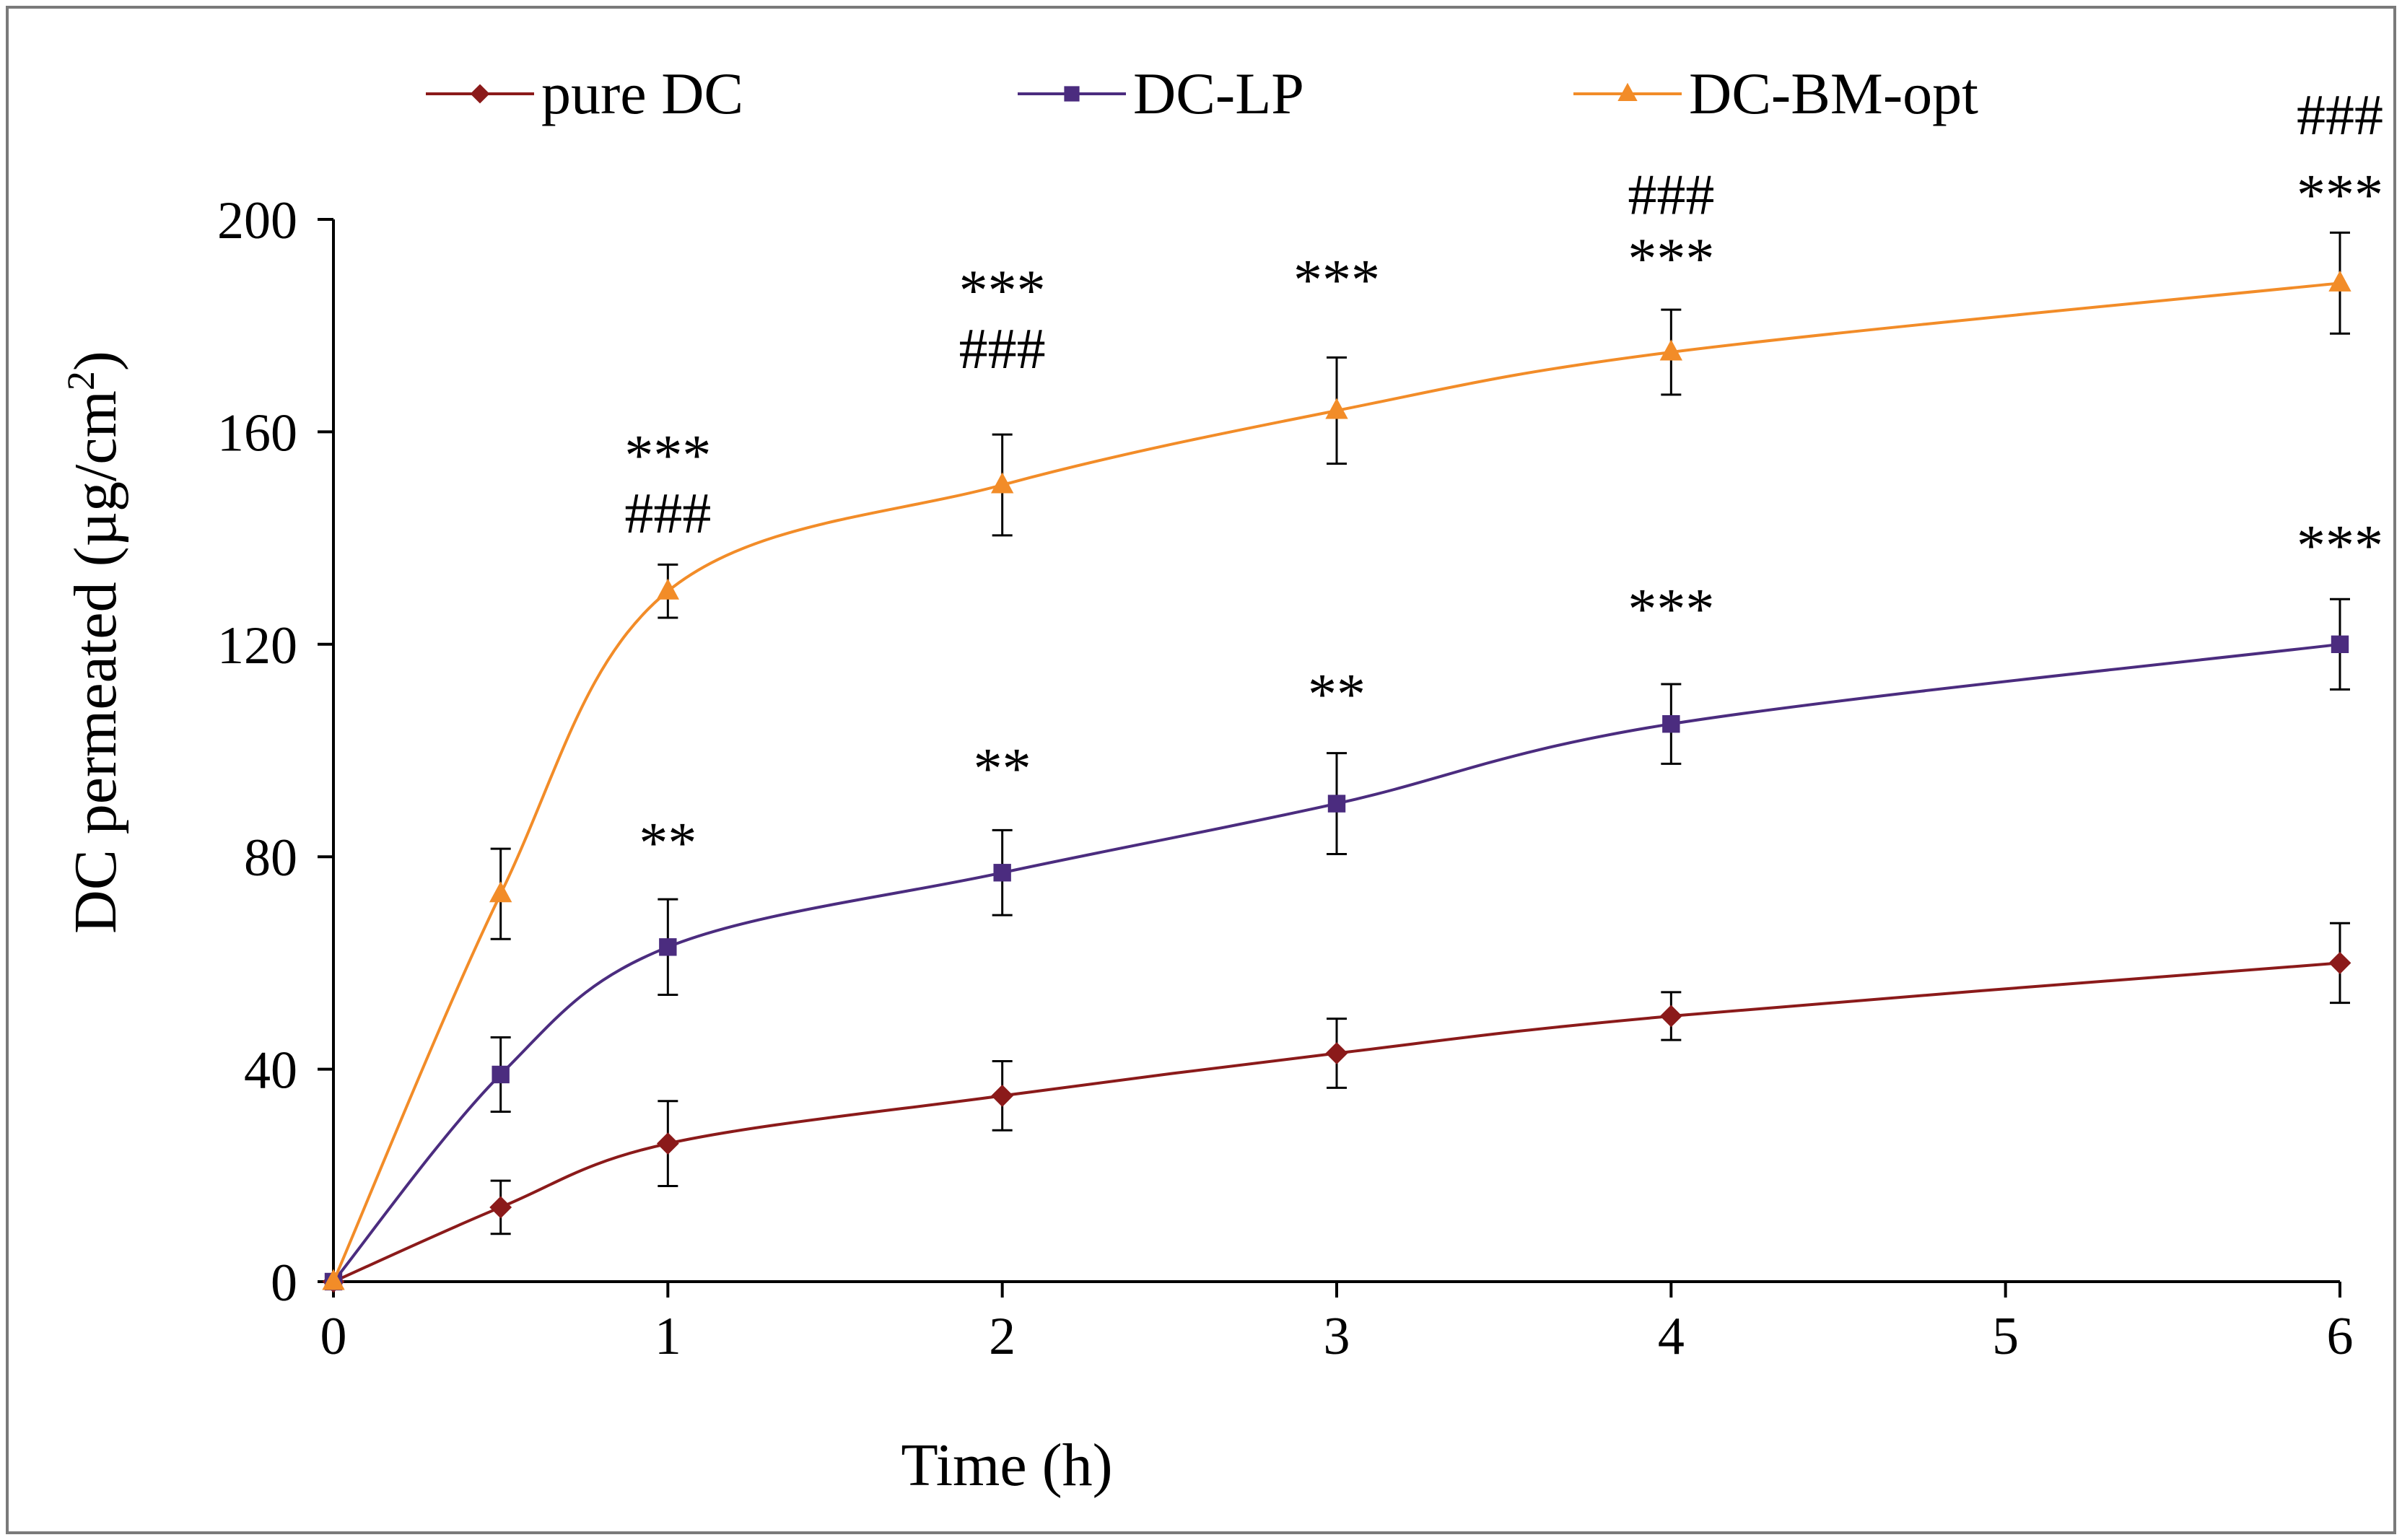  Describe the element at coordinates (284, 1283) in the screenshot. I see `y-tick-label: 0` at that location.